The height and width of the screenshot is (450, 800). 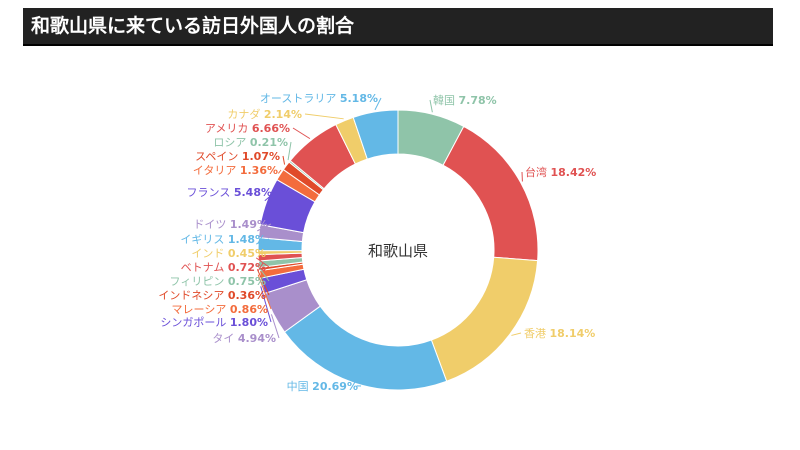 What do you see at coordinates (235, 170) in the screenshot?
I see `slice-label-14: イタリア 1.36%` at bounding box center [235, 170].